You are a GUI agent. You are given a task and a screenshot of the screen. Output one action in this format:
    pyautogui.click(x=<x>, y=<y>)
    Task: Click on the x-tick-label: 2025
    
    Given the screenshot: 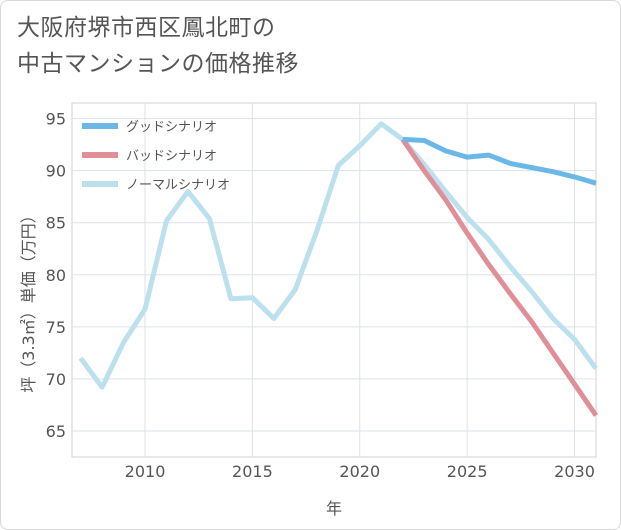 What is the action you would take?
    pyautogui.click(x=467, y=471)
    